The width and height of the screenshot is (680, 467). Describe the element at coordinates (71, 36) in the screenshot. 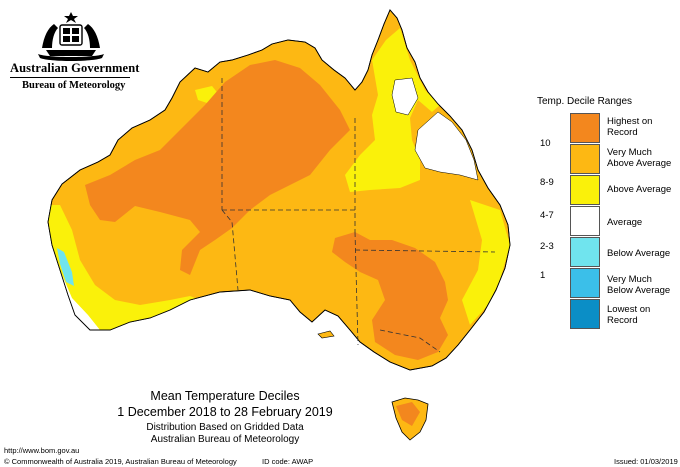

I see `coat-of-arms-icon` at that location.